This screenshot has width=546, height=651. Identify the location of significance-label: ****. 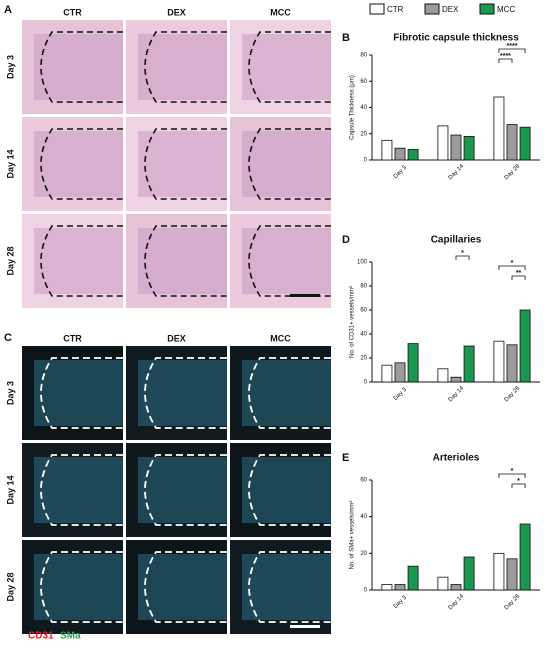
(505, 56).